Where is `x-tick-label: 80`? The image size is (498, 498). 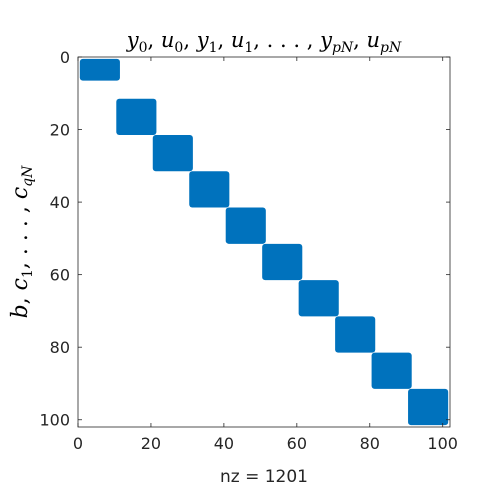
x-tick-label: 80 is located at coordinates (370, 443).